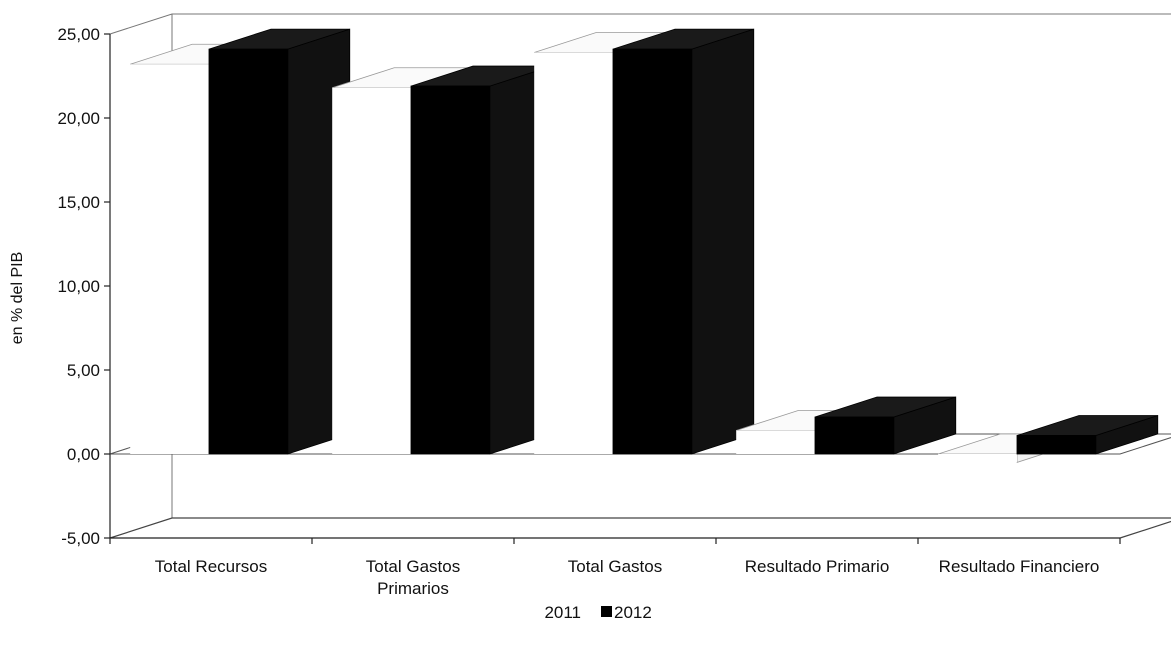  What do you see at coordinates (573, 253) in the screenshot?
I see `bar-2011-2-front` at bounding box center [573, 253].